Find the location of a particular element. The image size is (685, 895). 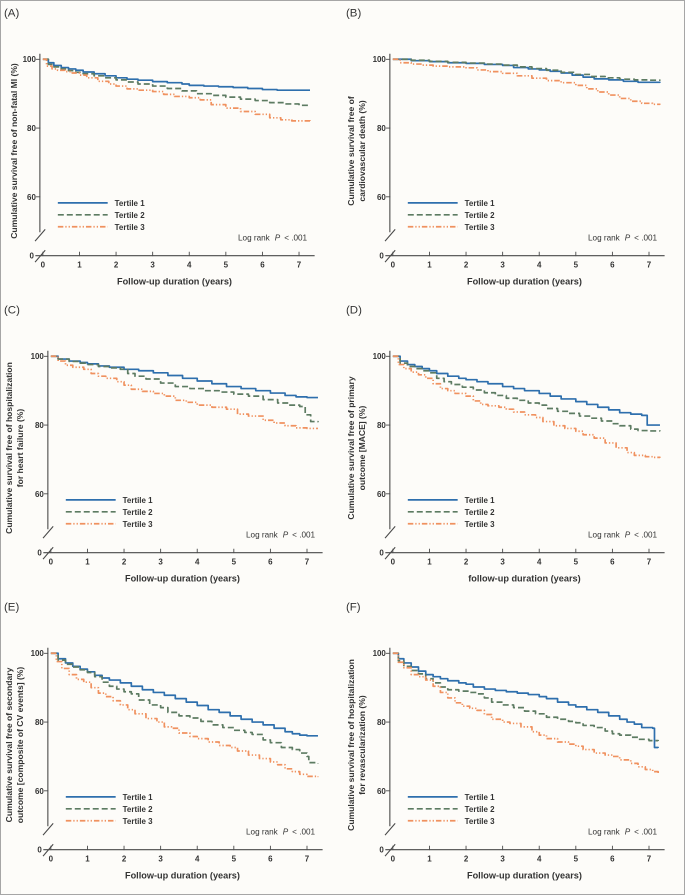

y-axis-title-line2: for revascularization (%) is located at coordinates (361, 745).